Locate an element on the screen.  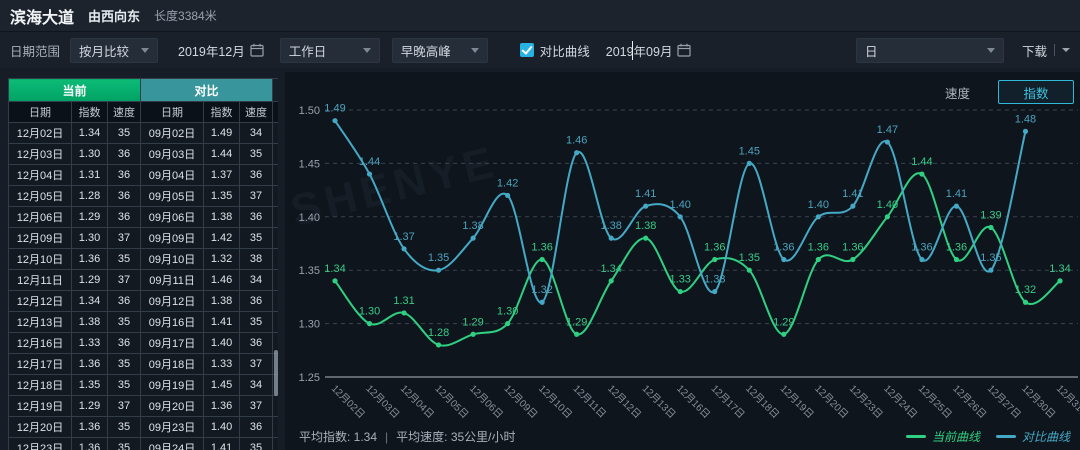
x-axis-label: 12月17日 is located at coordinates (728, 402).